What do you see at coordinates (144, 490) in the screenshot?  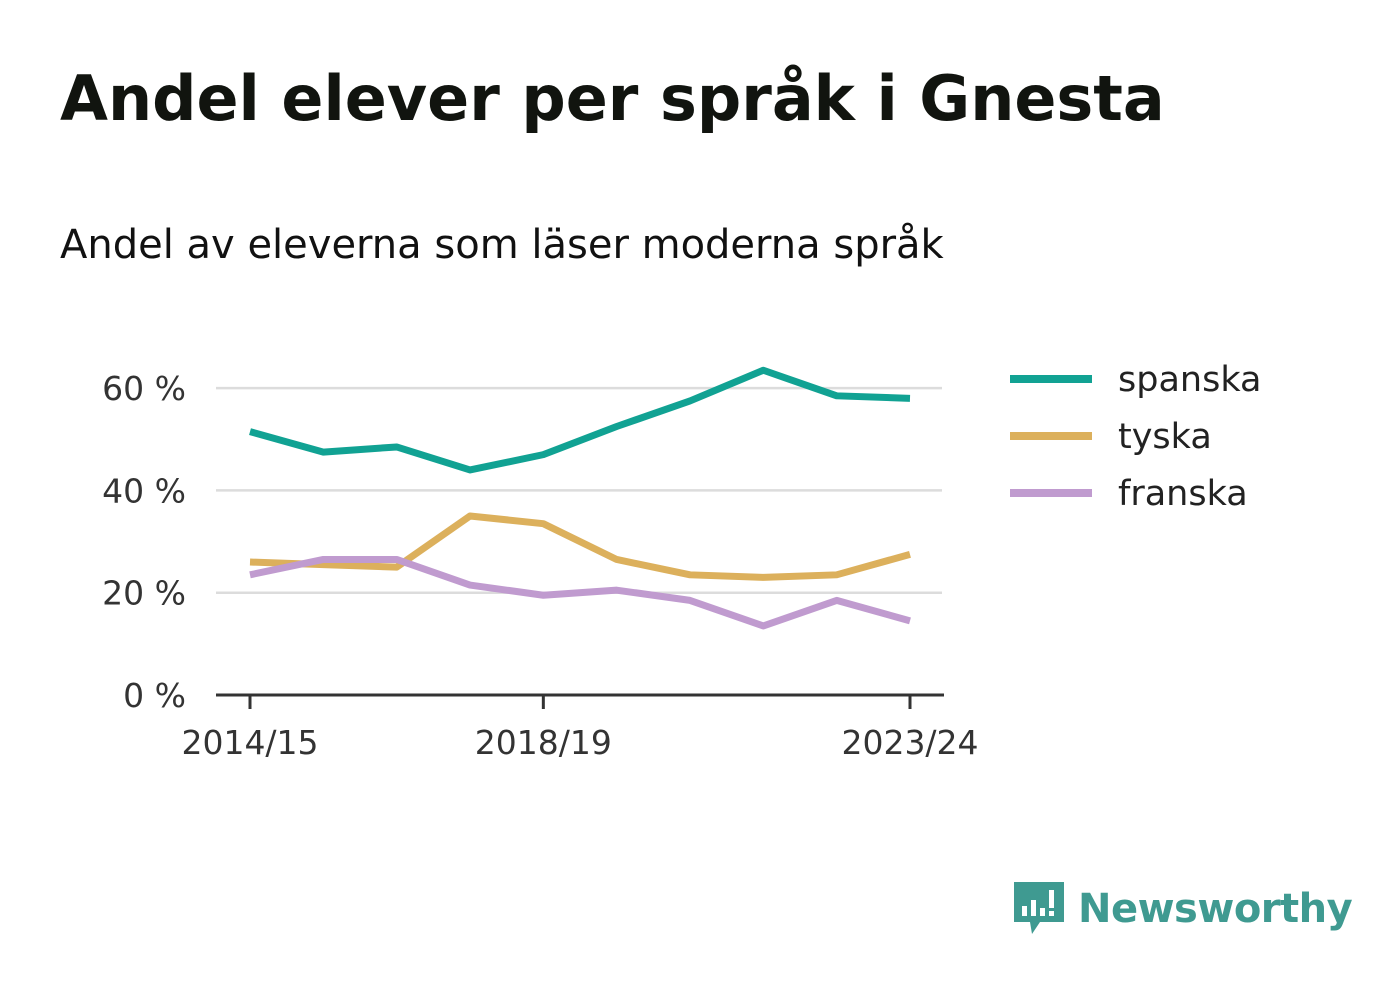 I see `y-tick-label: 40 %` at bounding box center [144, 490].